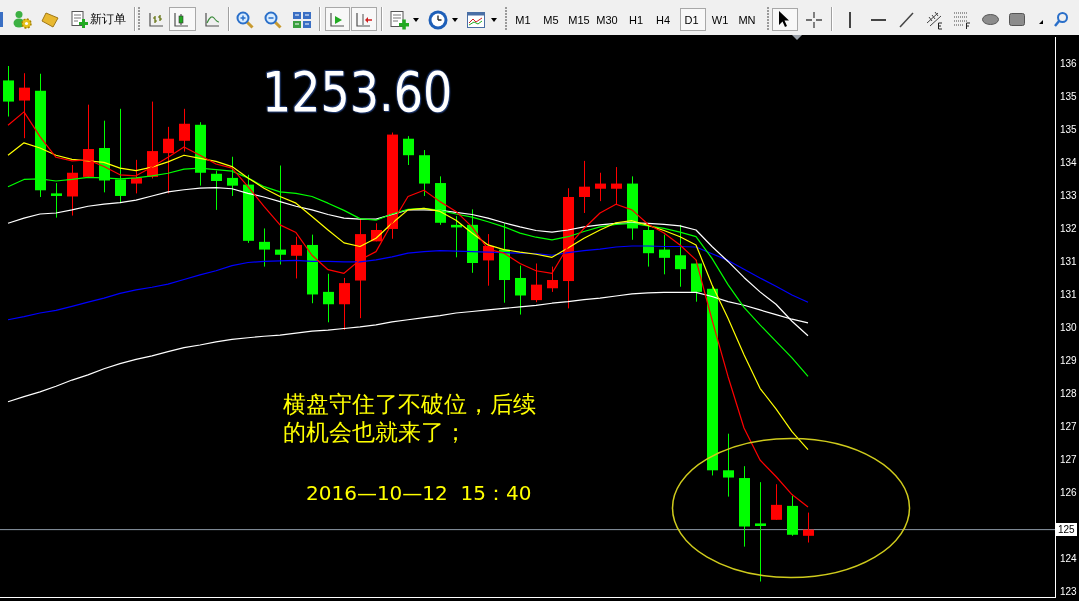 The height and width of the screenshot is (601, 1079). I want to click on text: 129, so click(1068, 360).